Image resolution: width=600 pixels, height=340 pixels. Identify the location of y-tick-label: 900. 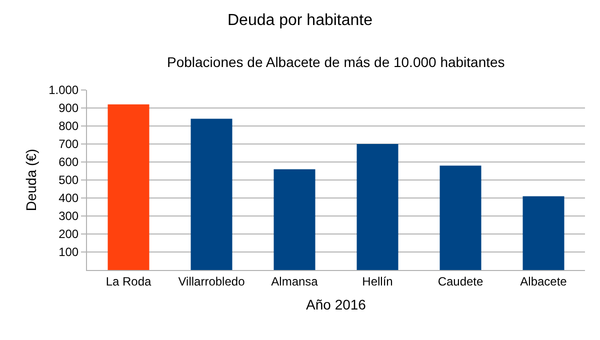
(68, 108).